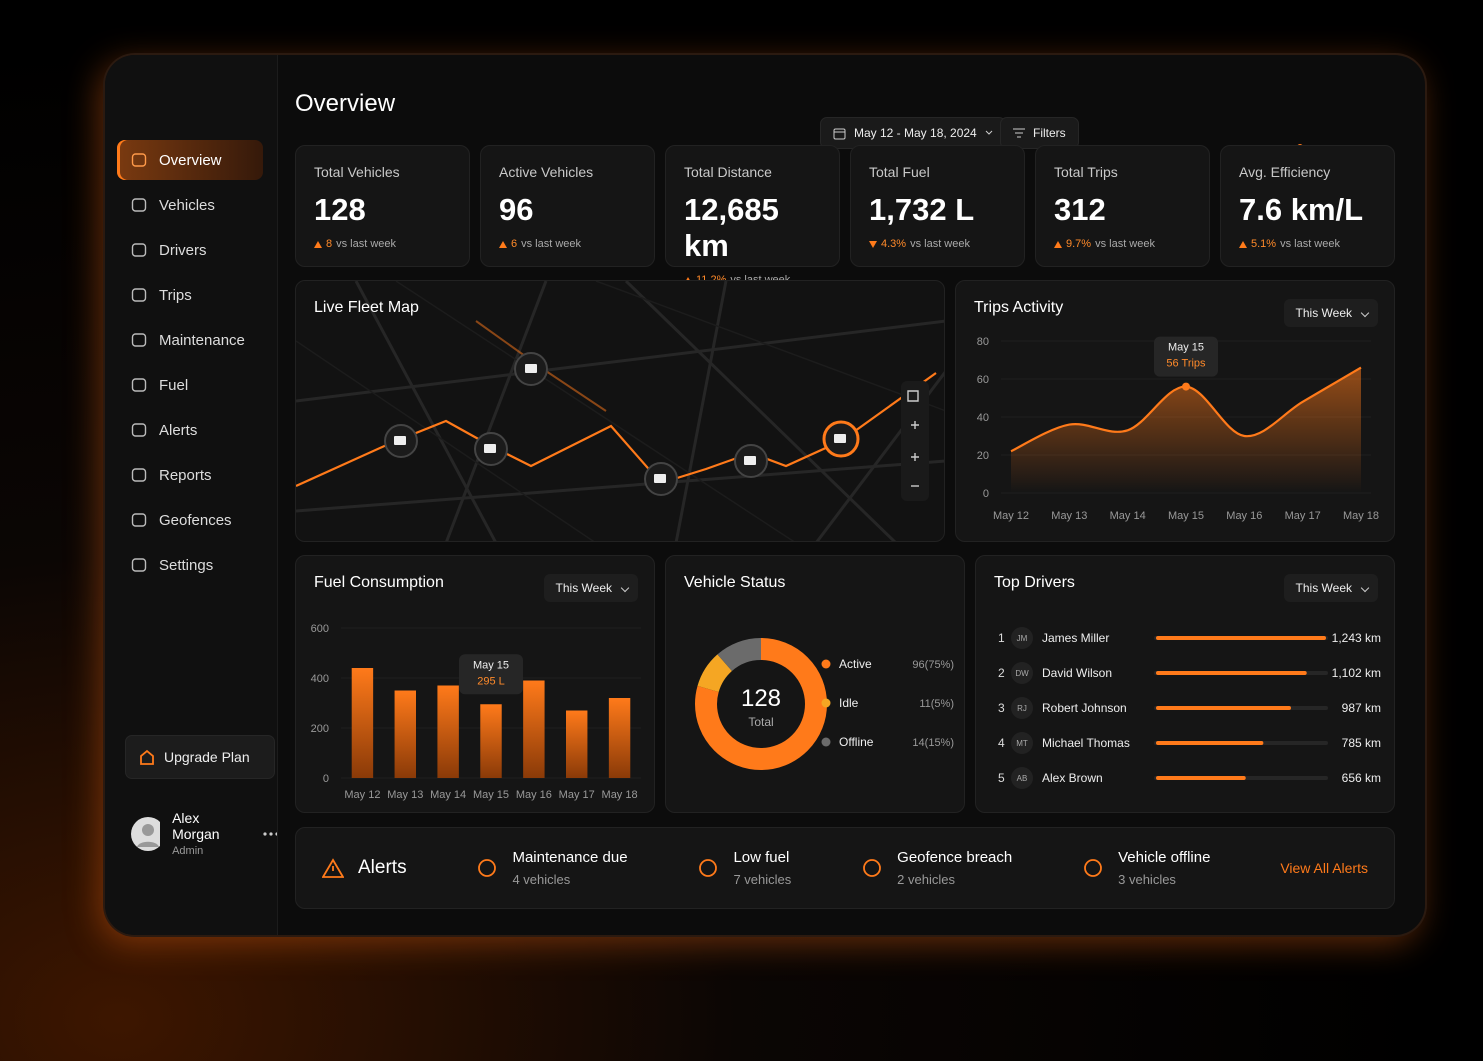 This screenshot has height=1061, width=1483. Describe the element at coordinates (190, 475) in the screenshot. I see `nav-item: Reports` at that location.